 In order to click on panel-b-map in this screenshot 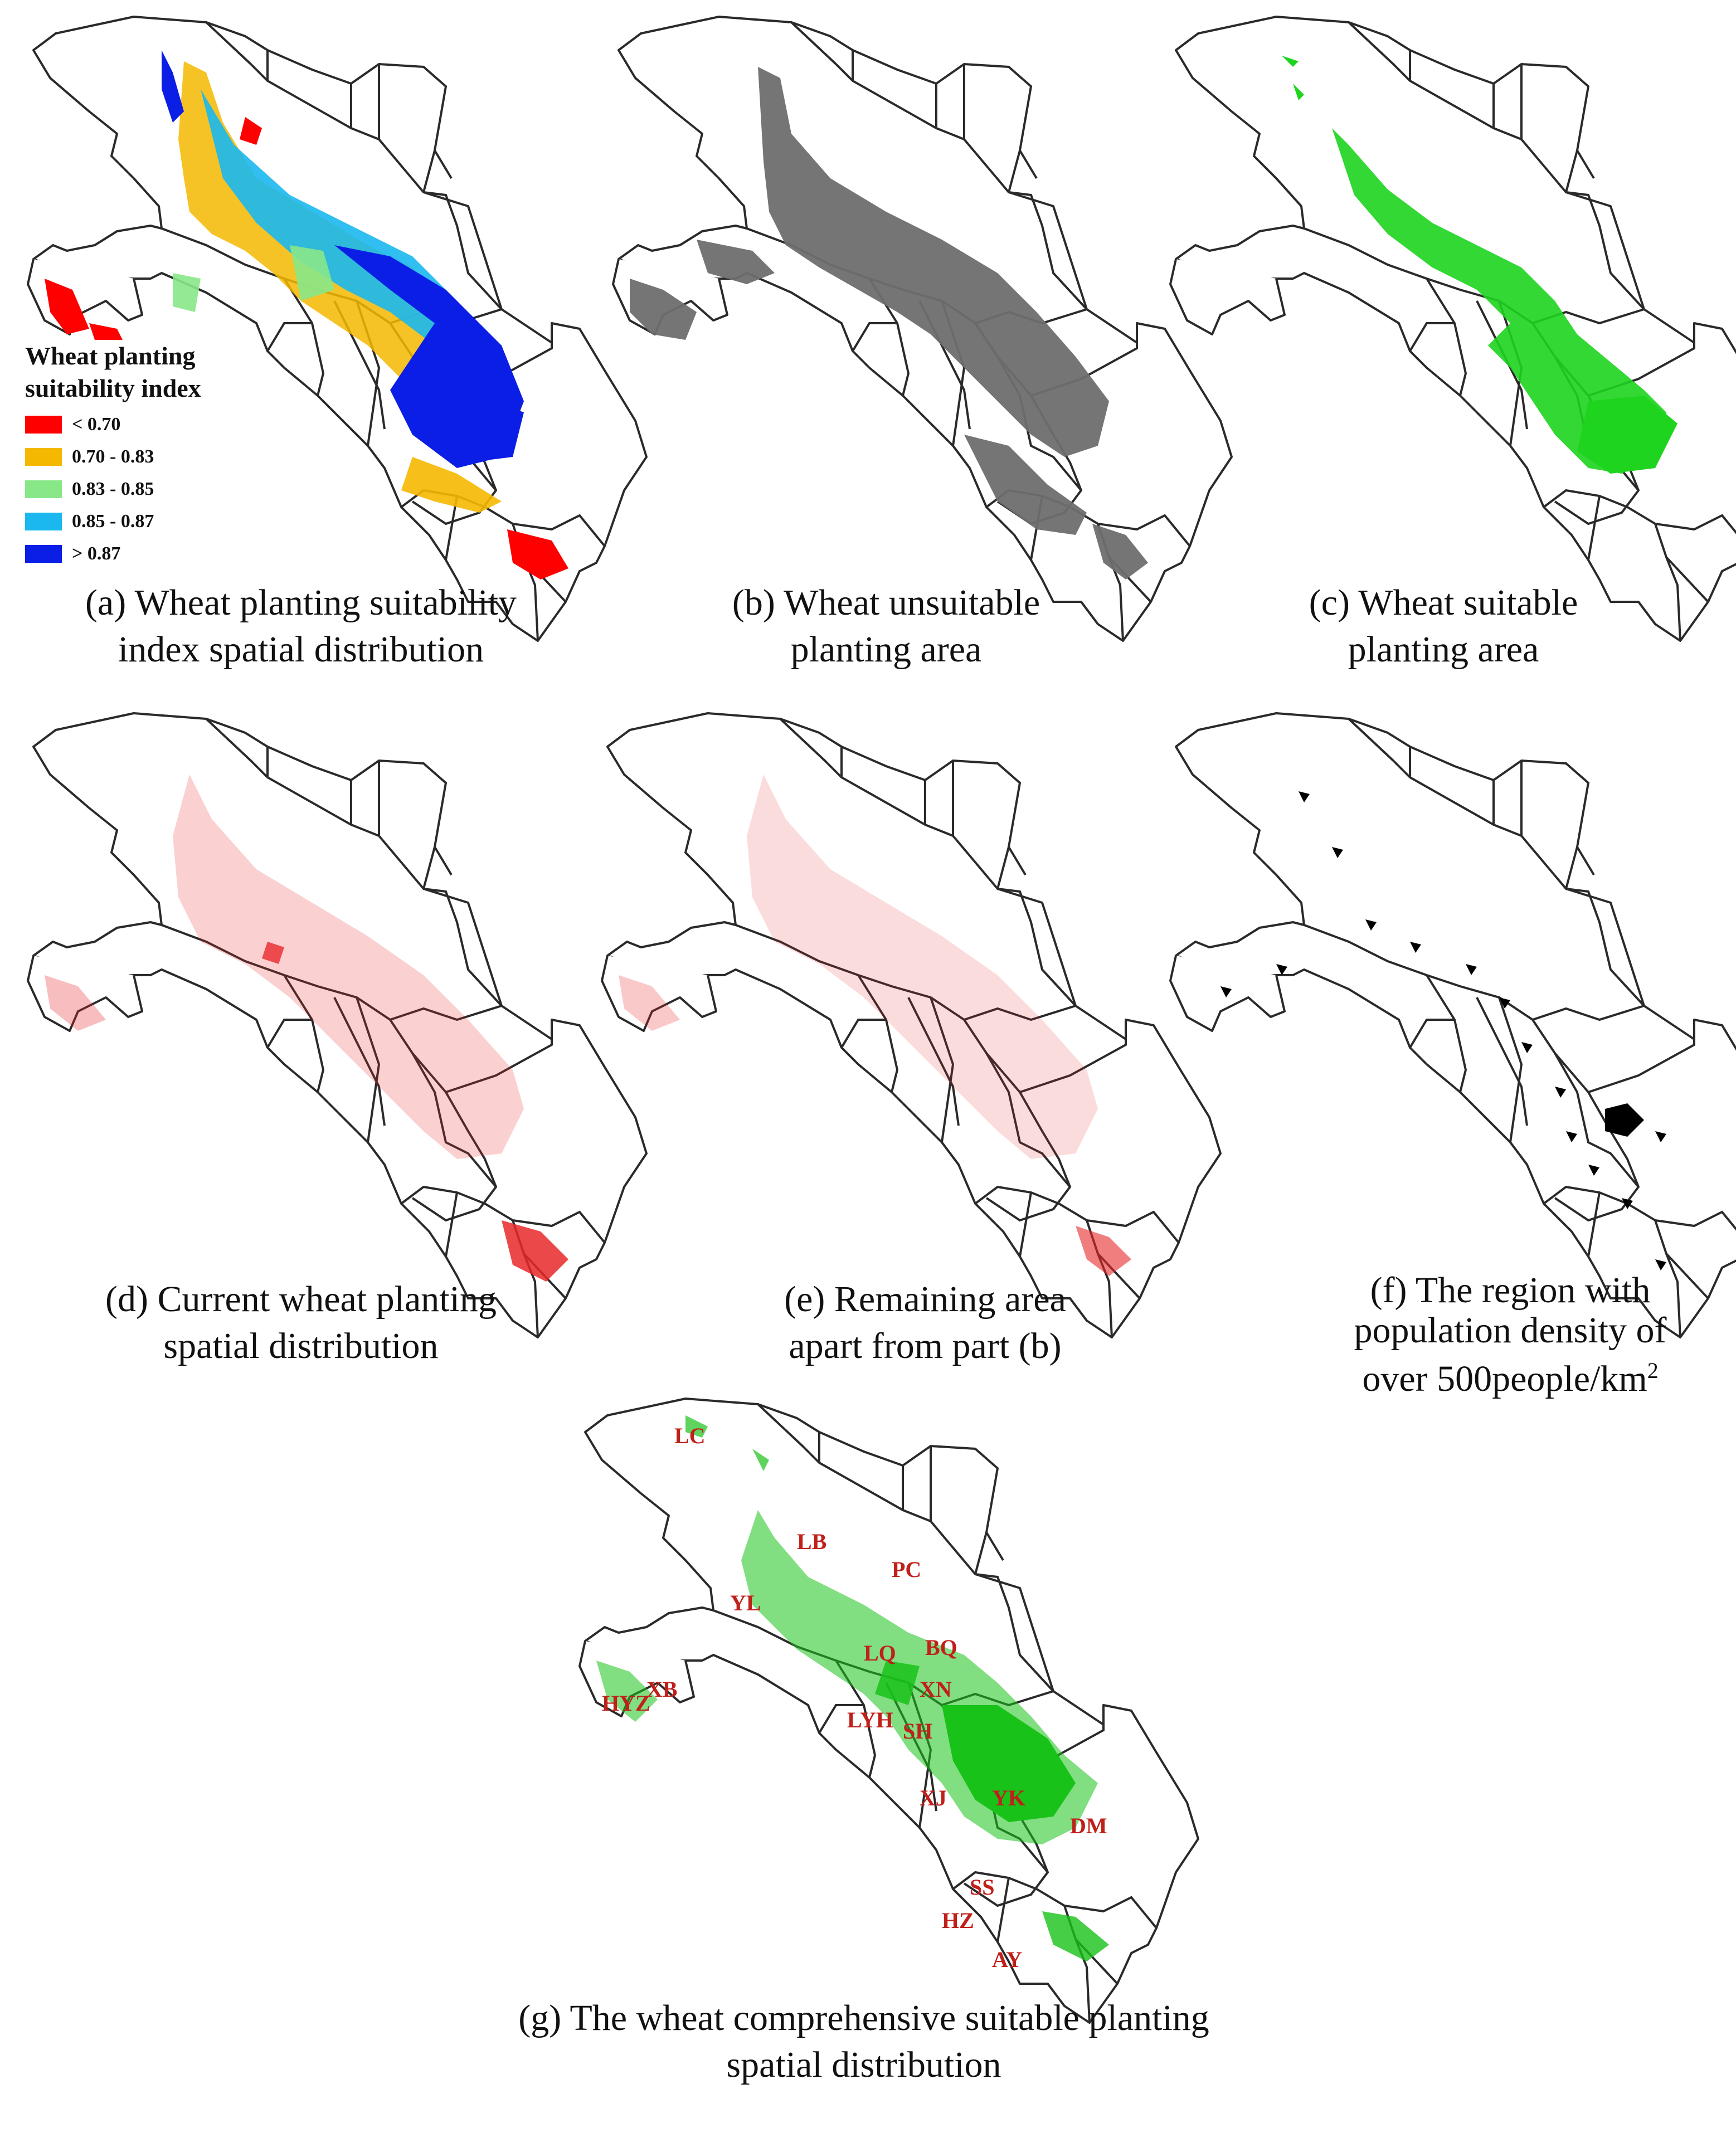, I will do `click(922, 329)`.